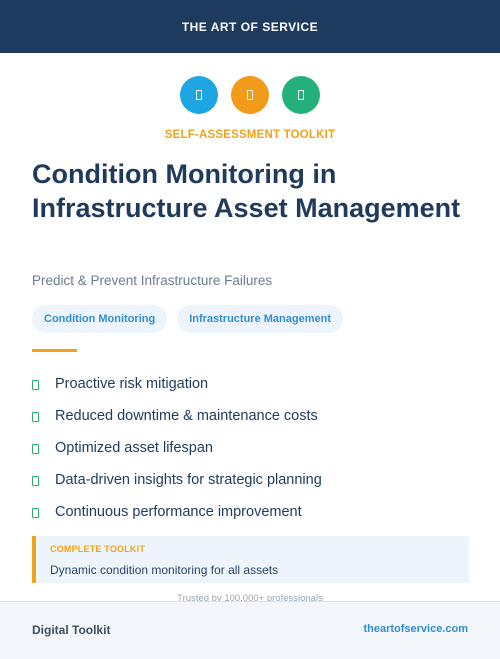 The width and height of the screenshot is (500, 659). What do you see at coordinates (132, 384) in the screenshot?
I see `feature-text: Proactive risk mitigation` at bounding box center [132, 384].